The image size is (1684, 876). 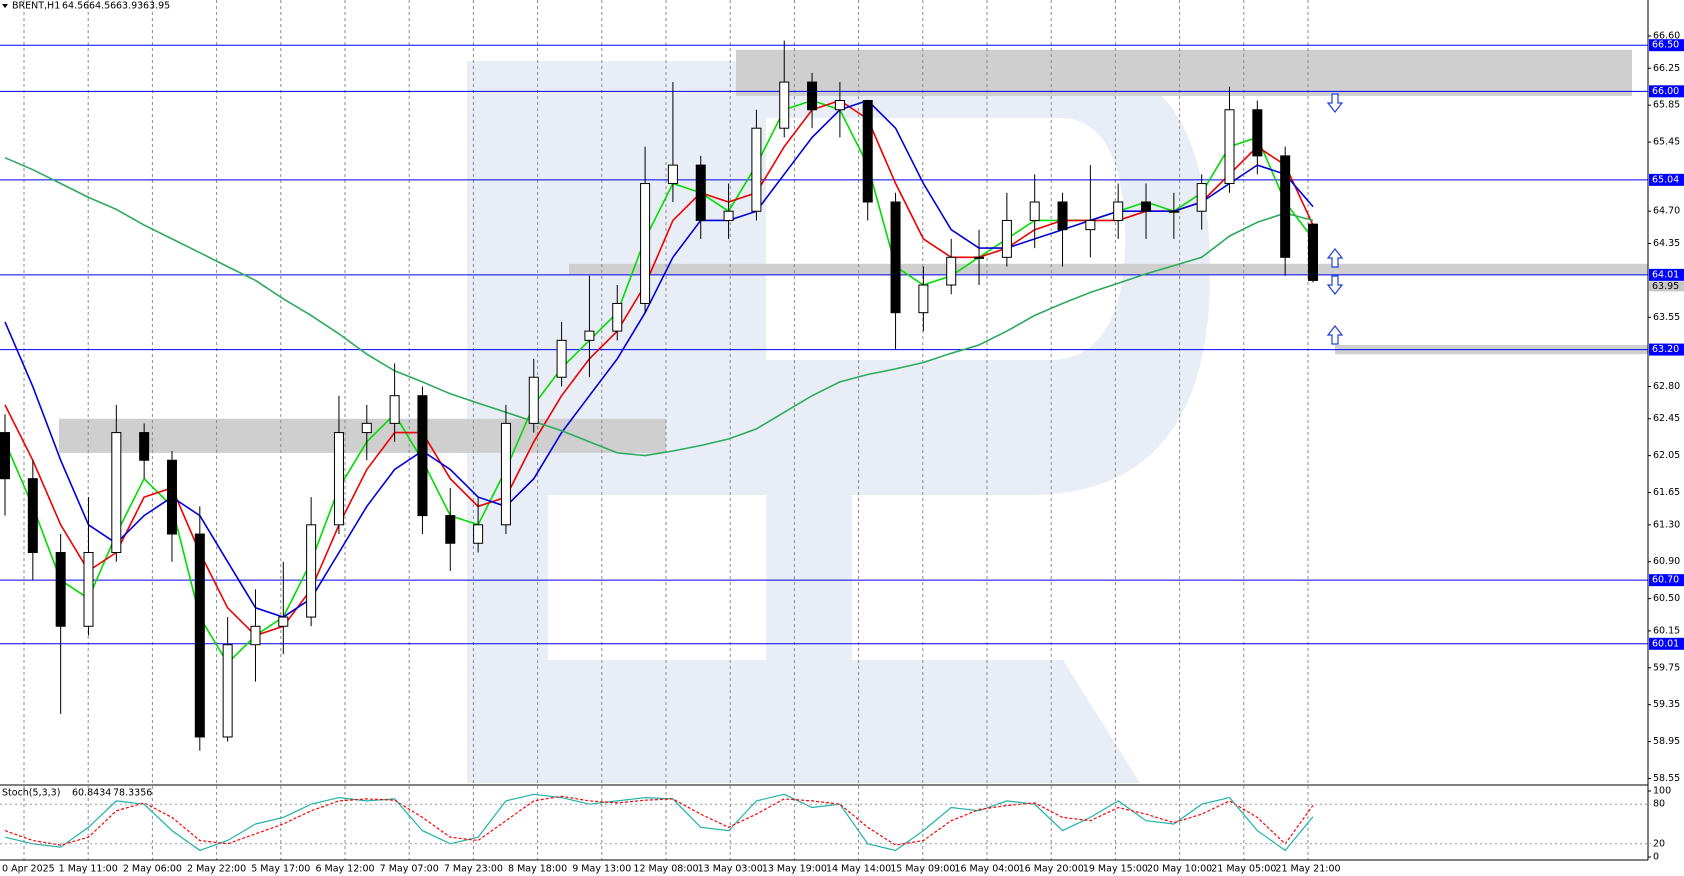 I want to click on x-tick-label: 5 May 17:00, so click(x=280, y=869).